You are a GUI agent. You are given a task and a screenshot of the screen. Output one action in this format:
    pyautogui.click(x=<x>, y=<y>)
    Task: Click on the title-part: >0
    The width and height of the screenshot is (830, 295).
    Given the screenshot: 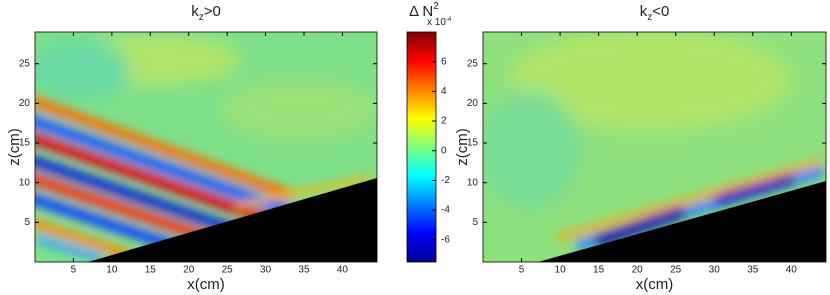 What is the action you would take?
    pyautogui.click(x=212, y=11)
    